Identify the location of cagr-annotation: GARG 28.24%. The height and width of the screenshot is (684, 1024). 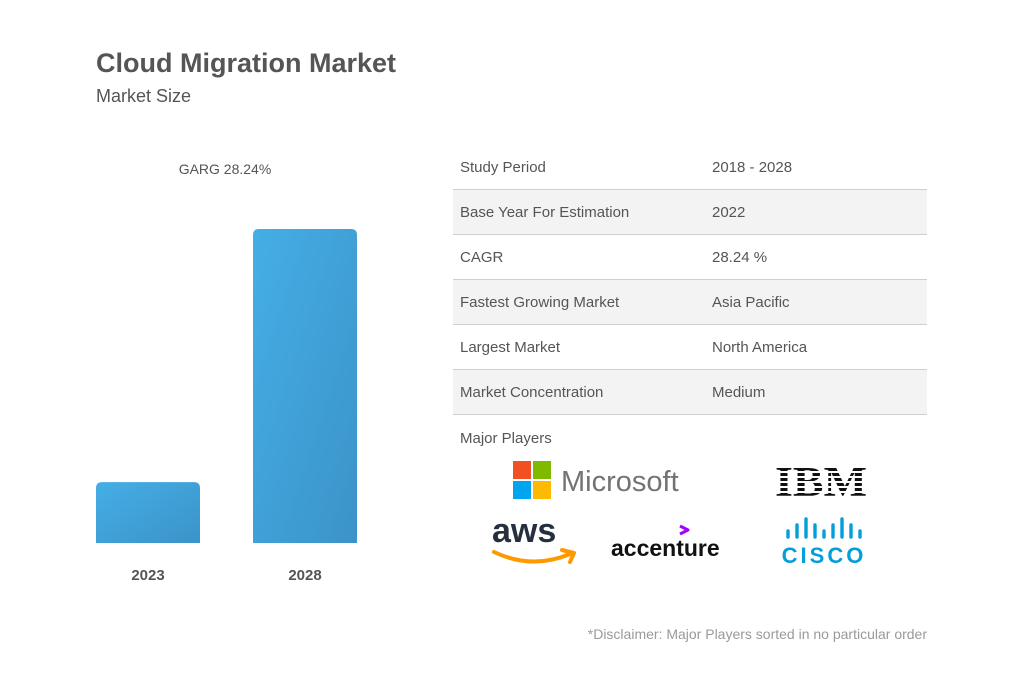
(225, 169).